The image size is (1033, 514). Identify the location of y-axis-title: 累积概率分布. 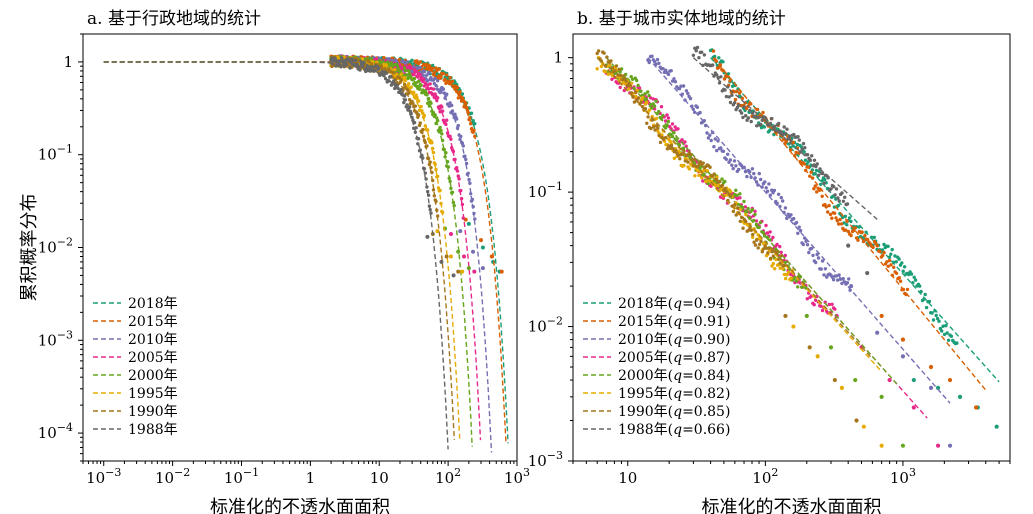
(29, 248).